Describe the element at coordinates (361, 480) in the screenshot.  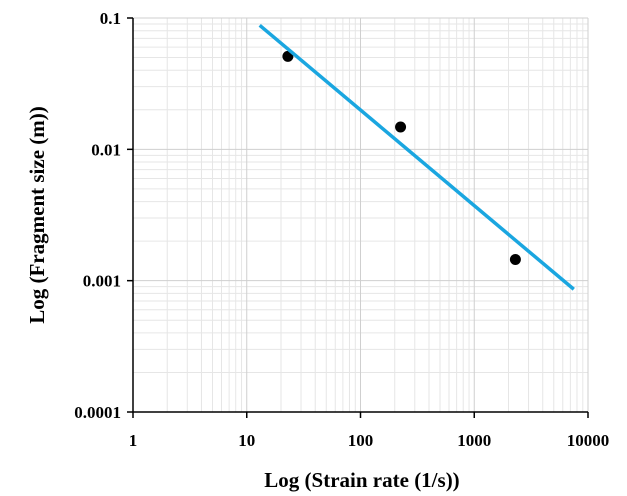
I see `x-axis-label: Log (Strain rate (1/s))` at that location.